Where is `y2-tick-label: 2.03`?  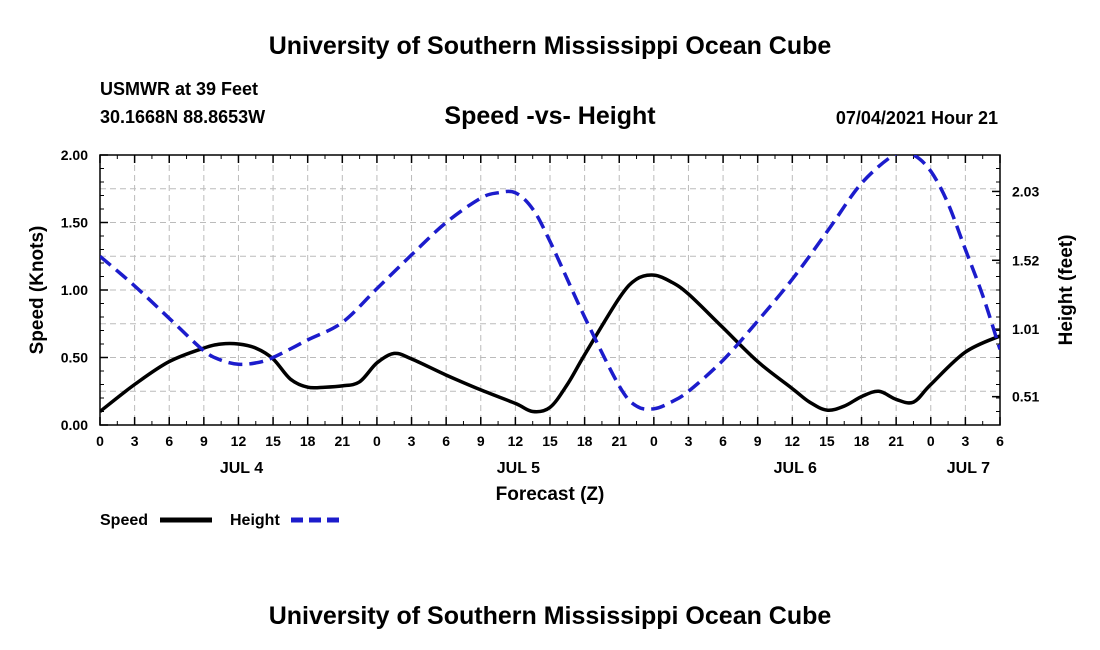
y2-tick-label: 2.03 is located at coordinates (1025, 191).